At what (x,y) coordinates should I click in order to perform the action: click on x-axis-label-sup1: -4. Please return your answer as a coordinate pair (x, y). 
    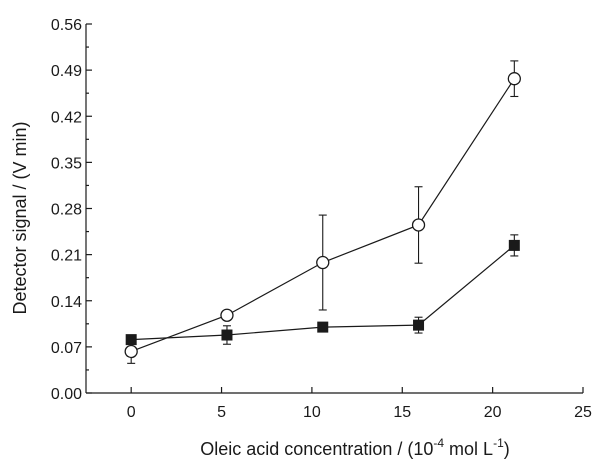
    Looking at the image, I should click on (438, 443).